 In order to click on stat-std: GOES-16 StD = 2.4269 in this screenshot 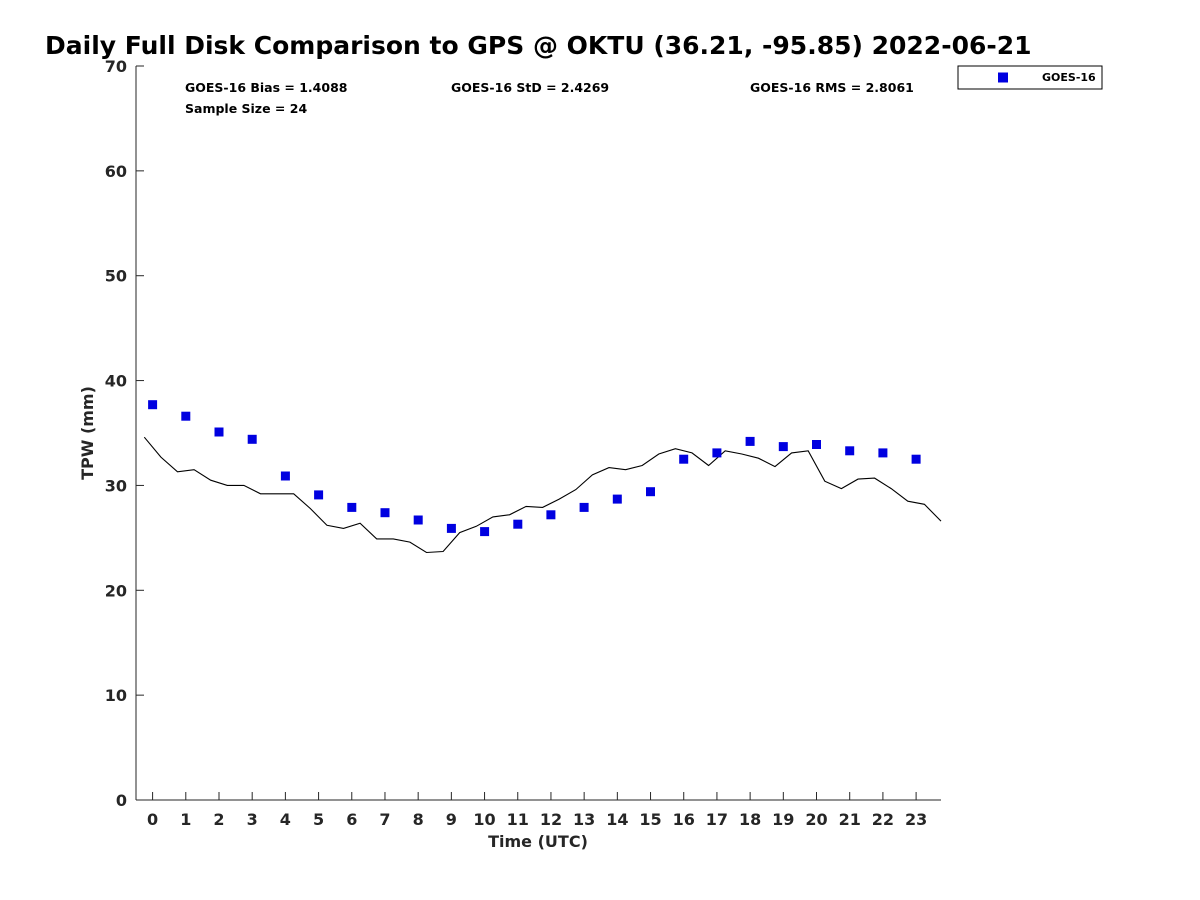, I will do `click(530, 87)`.